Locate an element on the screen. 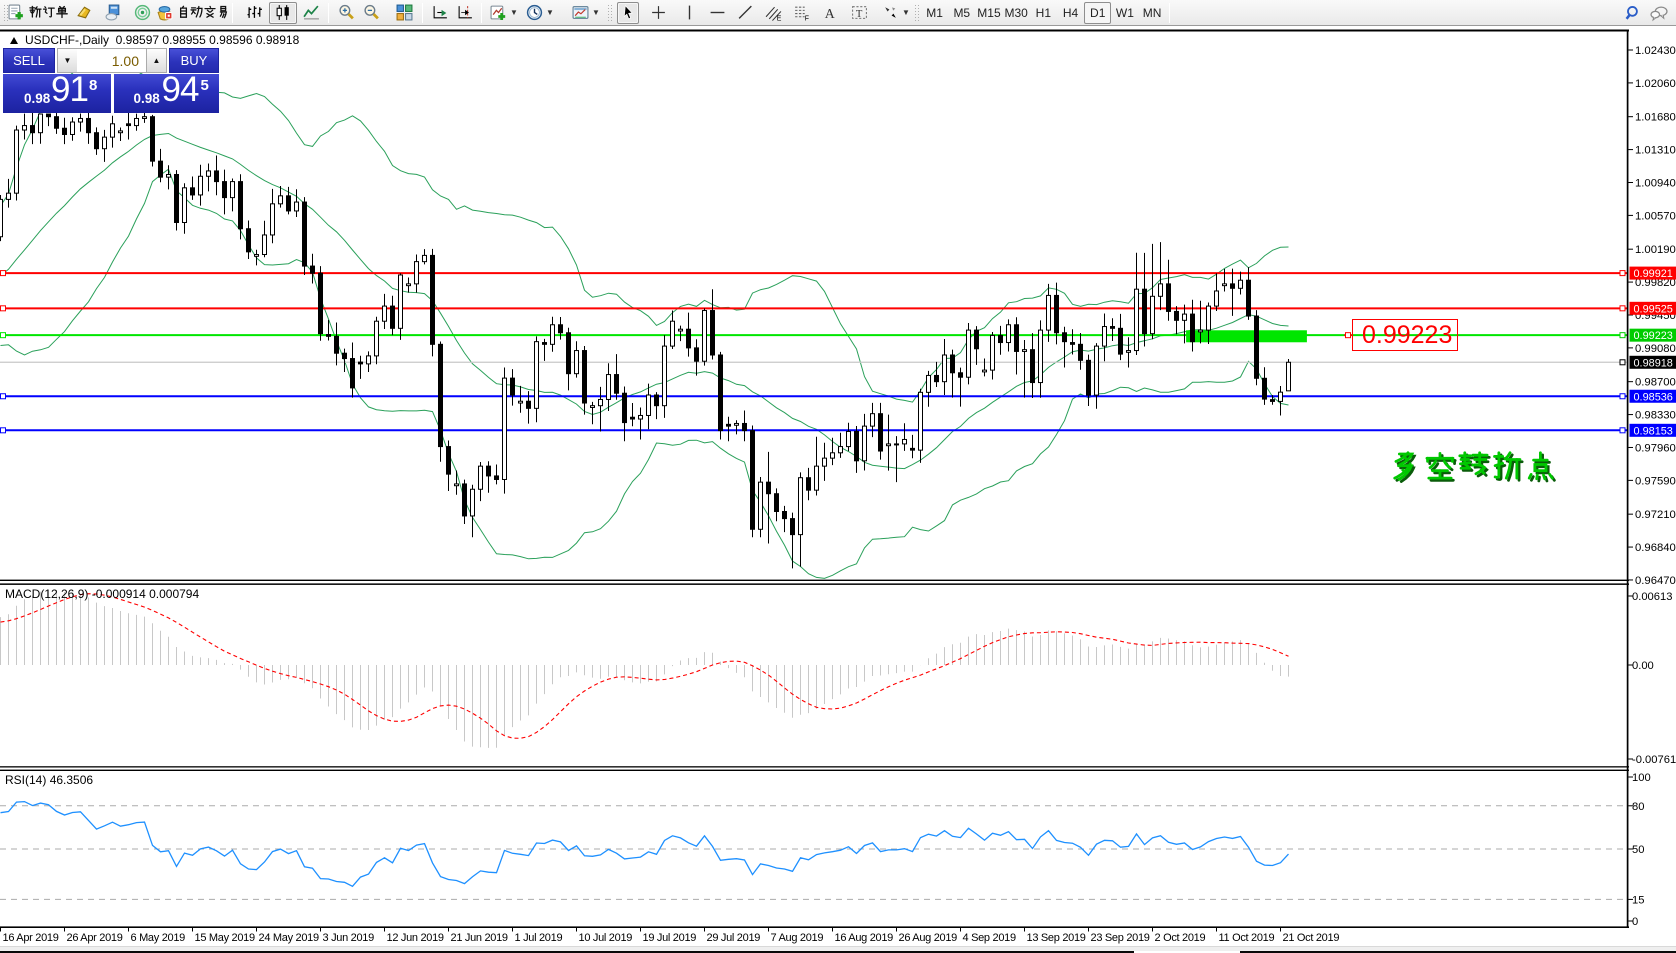 The height and width of the screenshot is (953, 1676). tile-windows-button is located at coordinates (404, 13).